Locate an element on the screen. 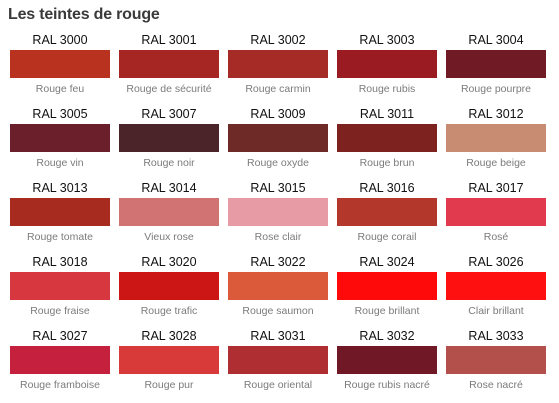  swatch-name: Vieux rose is located at coordinates (169, 237).